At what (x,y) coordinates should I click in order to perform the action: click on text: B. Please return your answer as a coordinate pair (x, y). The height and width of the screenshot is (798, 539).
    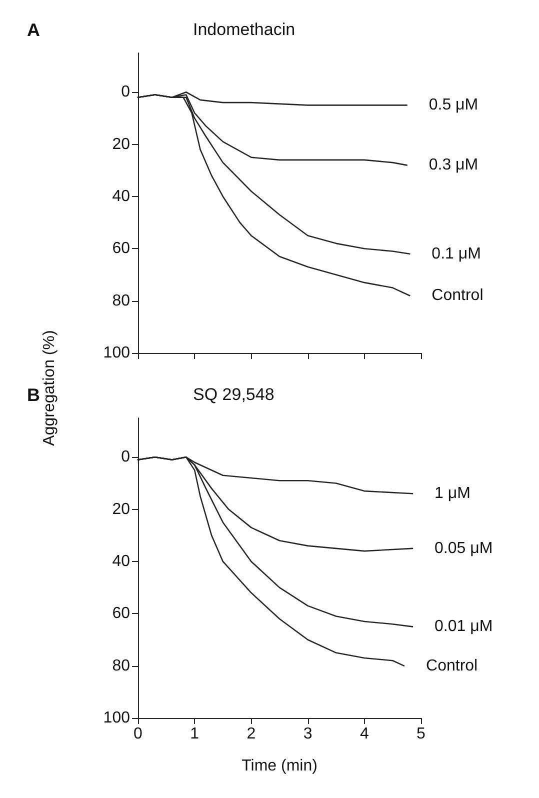
    Looking at the image, I should click on (33, 395).